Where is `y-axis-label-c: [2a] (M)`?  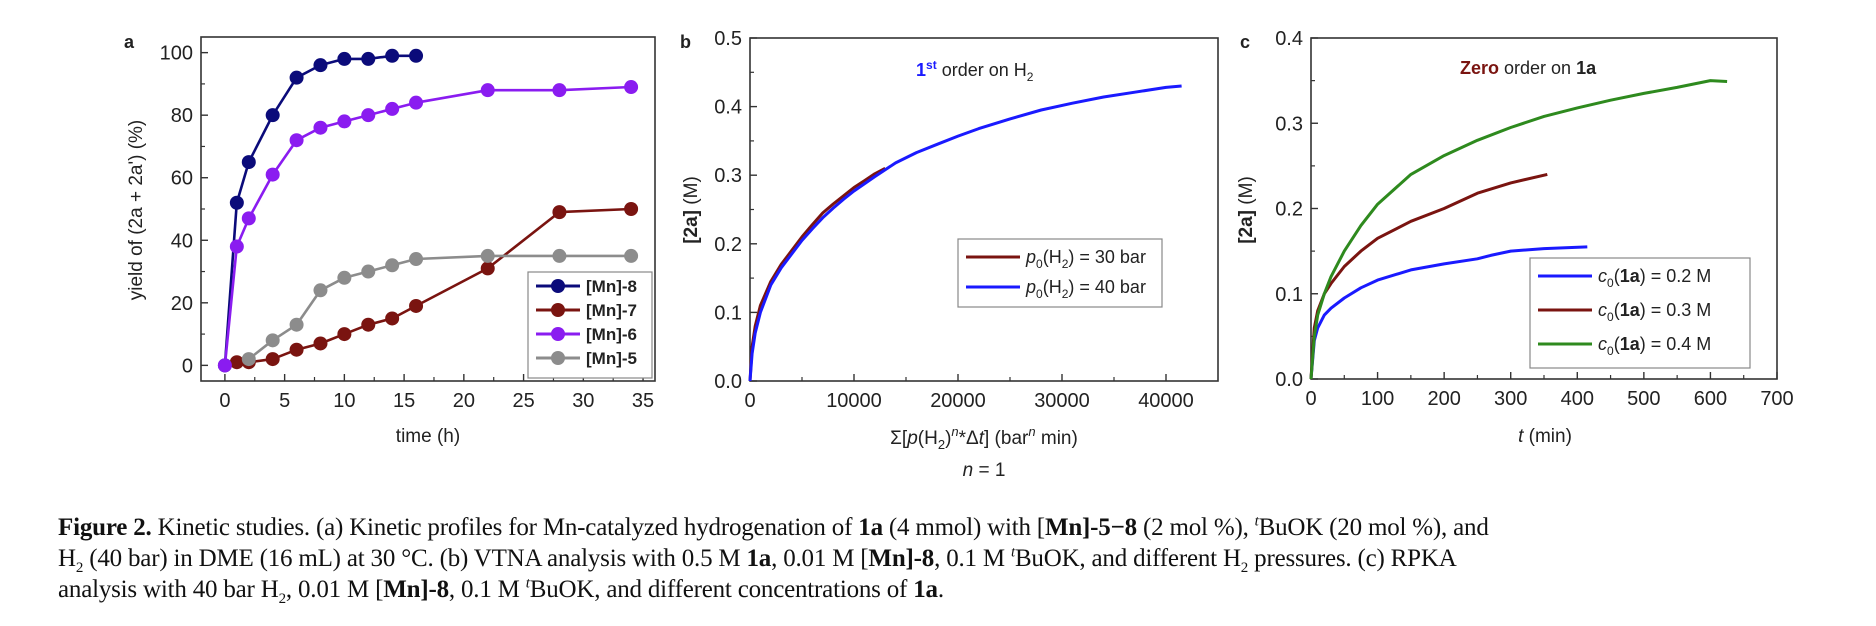
y-axis-label-c: [2a] (M) is located at coordinates (1246, 210).